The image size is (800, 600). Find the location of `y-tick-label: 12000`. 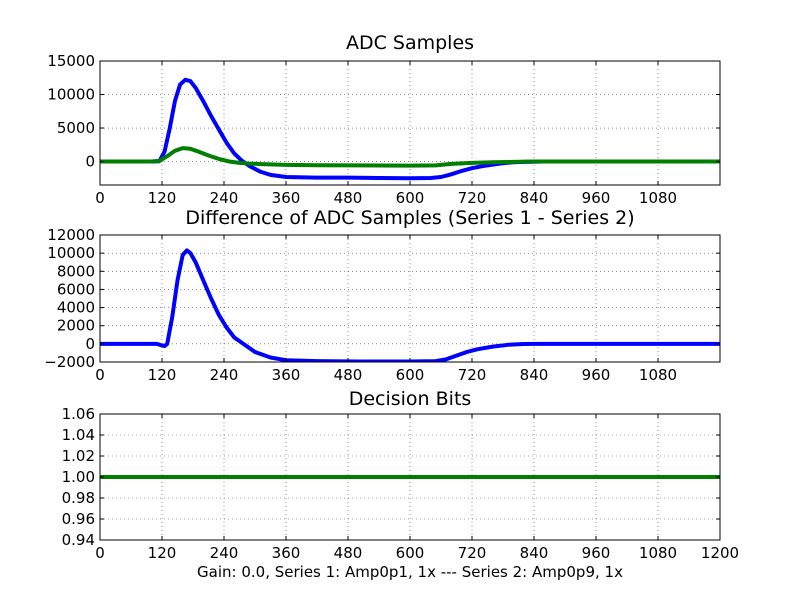

y-tick-label: 12000 is located at coordinates (71, 235).